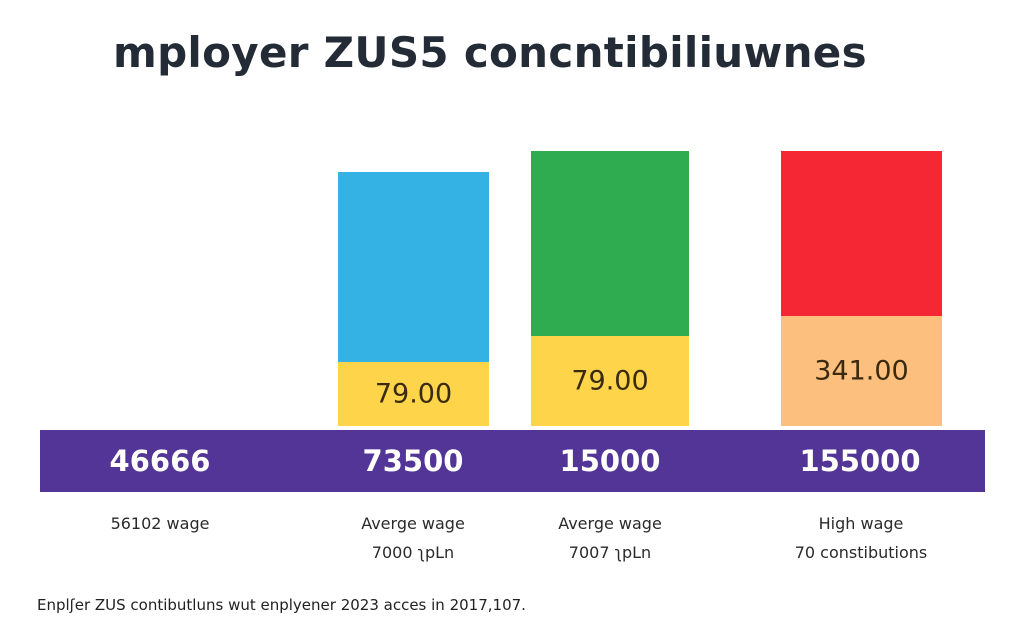  Describe the element at coordinates (413, 461) in the screenshot. I see `band-value-2: 73500` at that location.